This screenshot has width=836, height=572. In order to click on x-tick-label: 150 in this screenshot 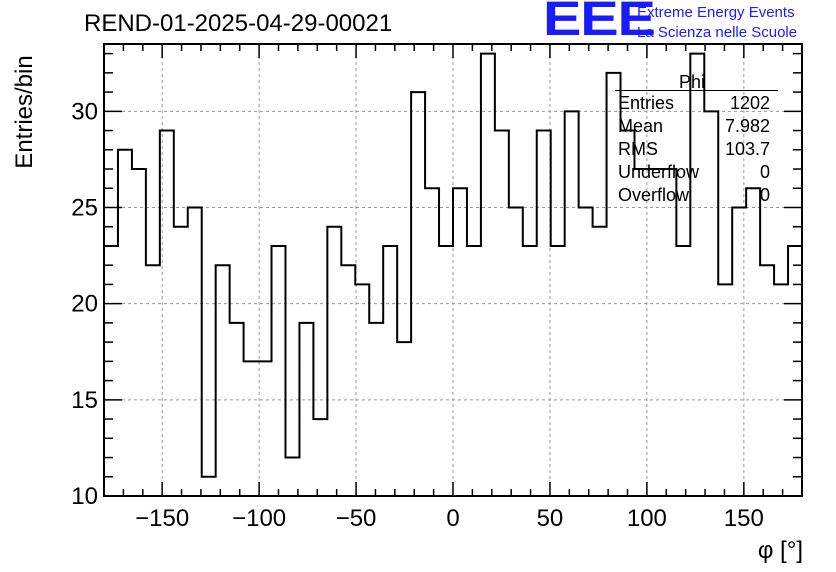, I will do `click(744, 518)`.